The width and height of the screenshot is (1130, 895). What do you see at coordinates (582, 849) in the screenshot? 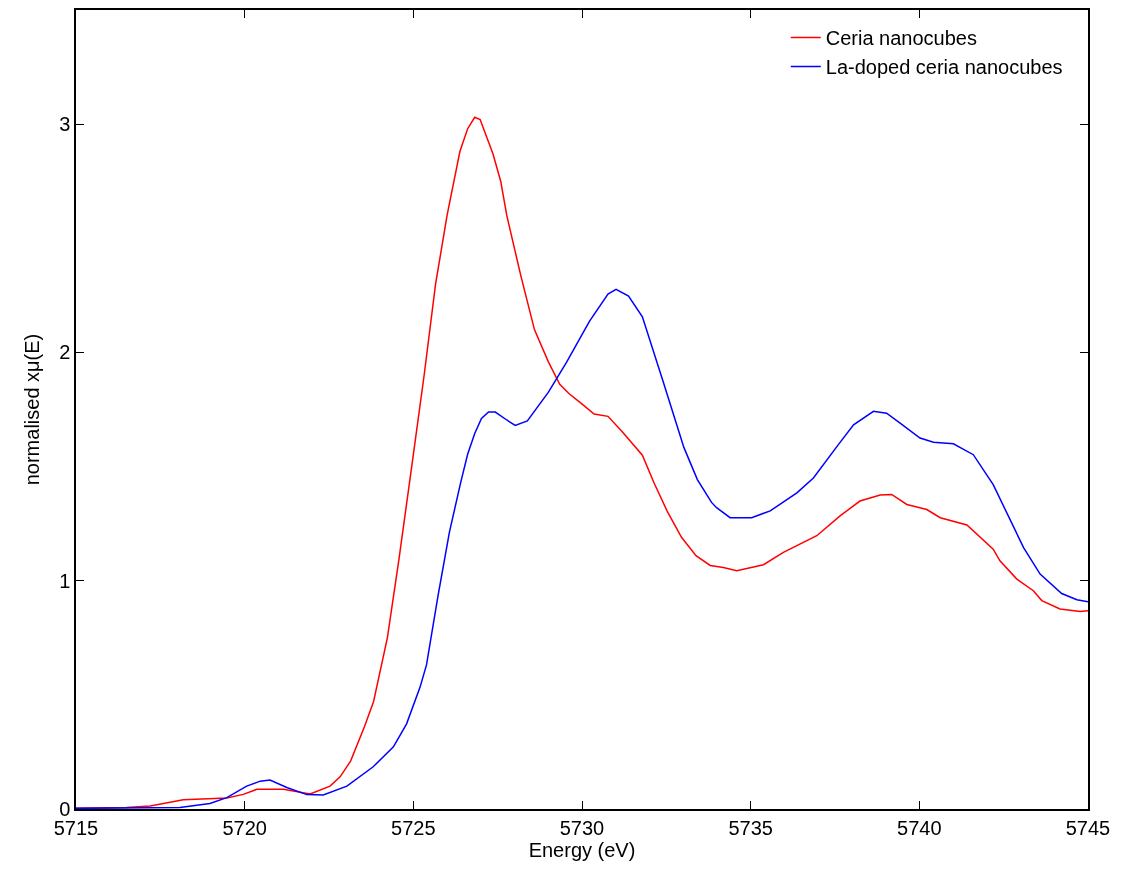
I see `x-axis-title: Energy (eV)` at bounding box center [582, 849].